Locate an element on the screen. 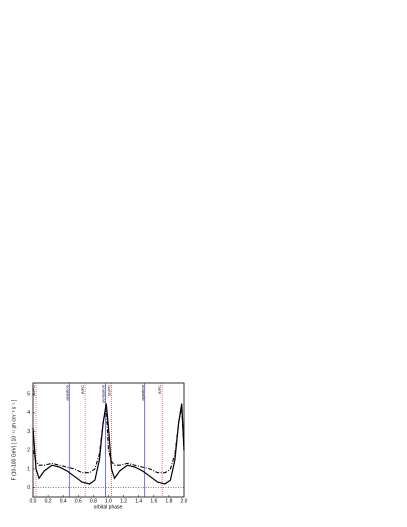 This screenshot has height=527, width=407. y-tick-label: 0 is located at coordinates (28, 488).